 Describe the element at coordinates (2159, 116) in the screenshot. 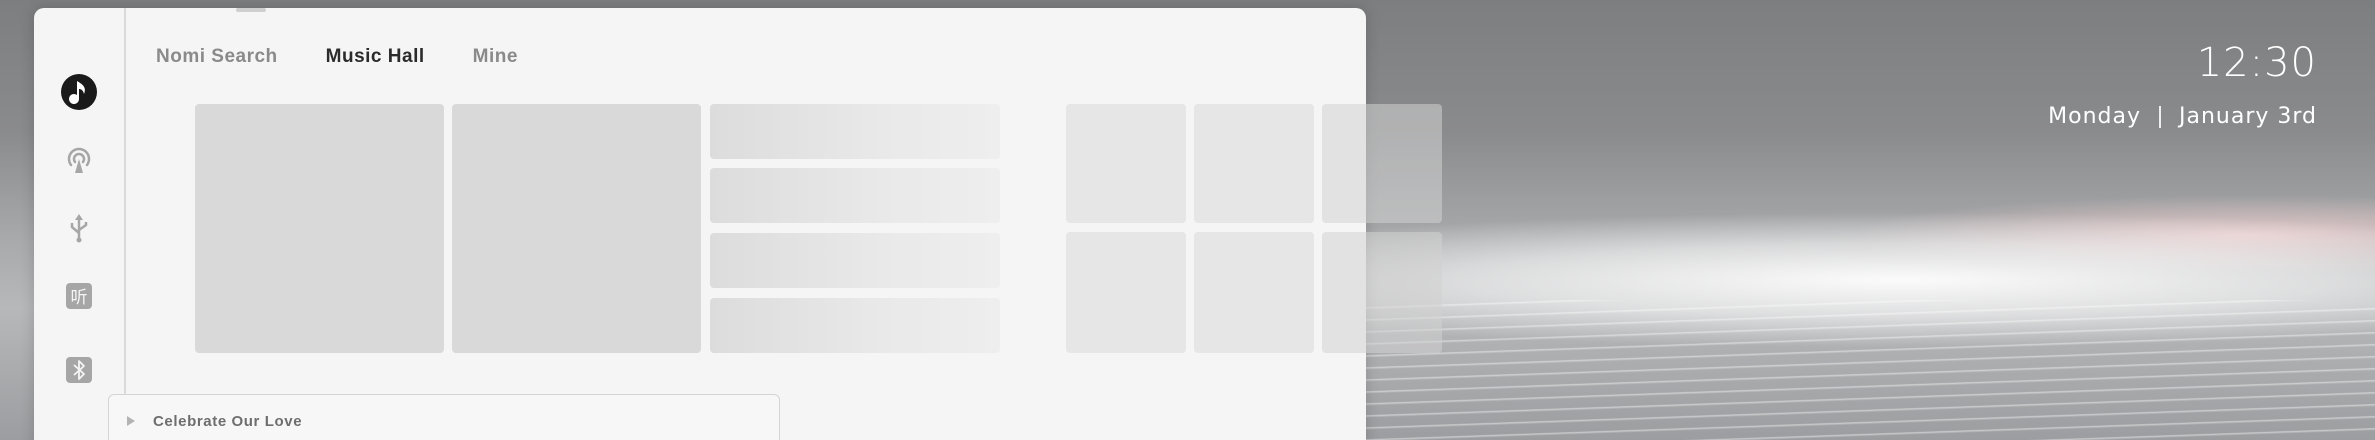

I see `date-separator` at that location.